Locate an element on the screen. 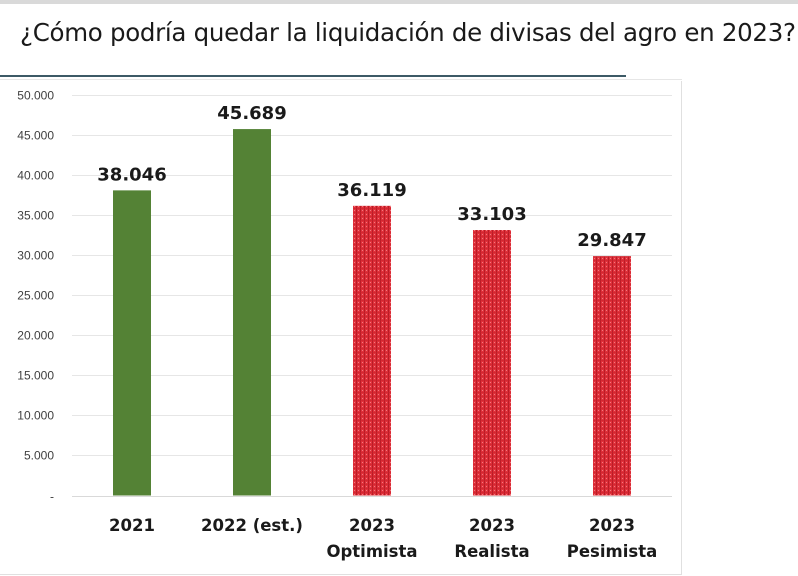  y-tick-label: 10.000 is located at coordinates (35, 416).